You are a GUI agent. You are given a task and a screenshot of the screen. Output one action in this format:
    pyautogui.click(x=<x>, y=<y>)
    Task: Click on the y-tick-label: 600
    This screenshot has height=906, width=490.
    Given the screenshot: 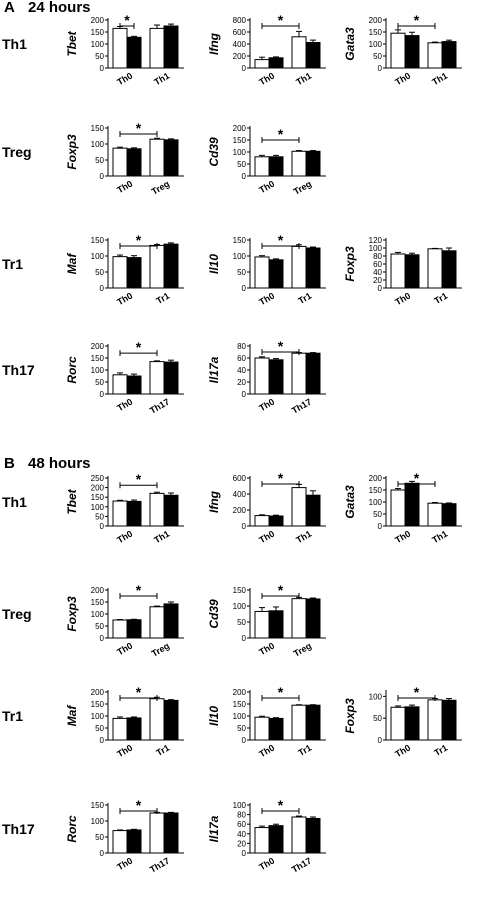 What is the action you would take?
    pyautogui.click(x=240, y=32)
    